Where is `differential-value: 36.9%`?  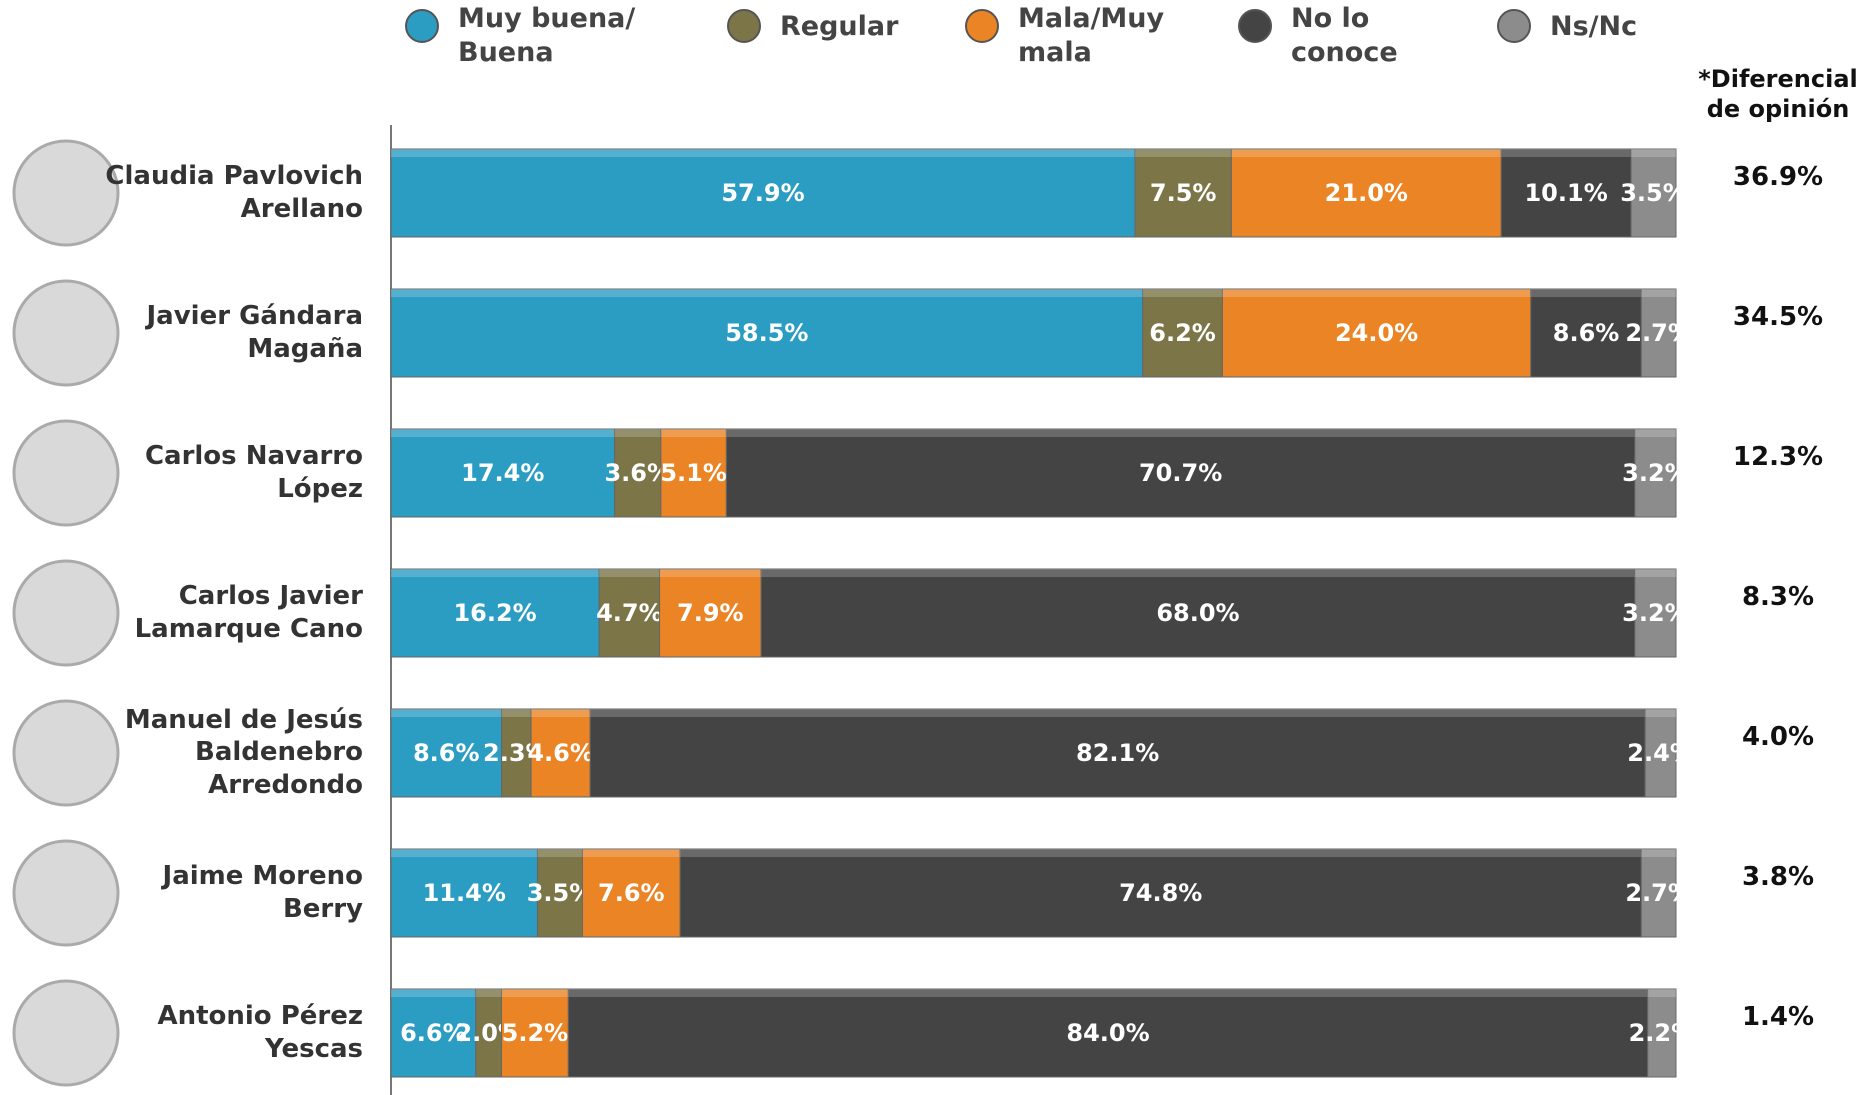
differential-value: 36.9% is located at coordinates (1778, 177).